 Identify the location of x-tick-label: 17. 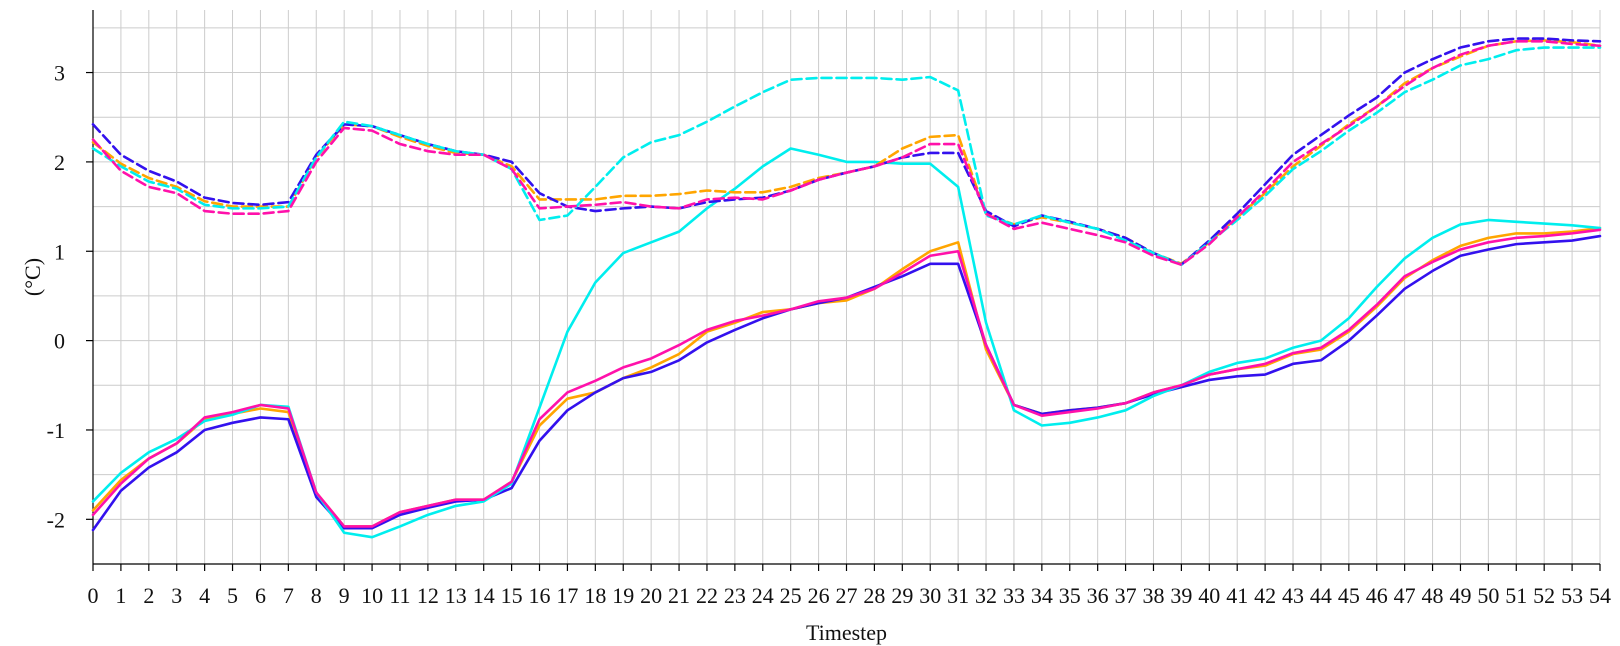
(567, 595).